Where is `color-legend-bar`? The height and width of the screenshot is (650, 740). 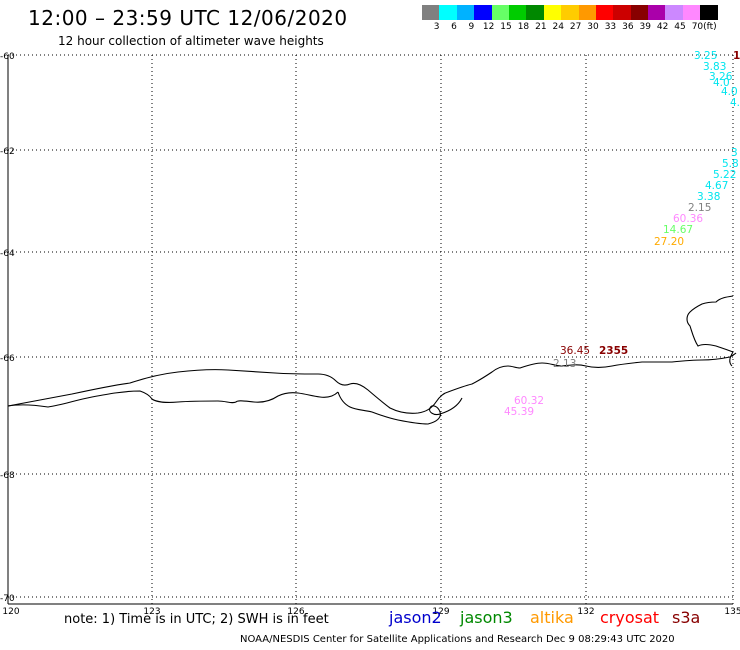 color-legend-bar is located at coordinates (570, 12).